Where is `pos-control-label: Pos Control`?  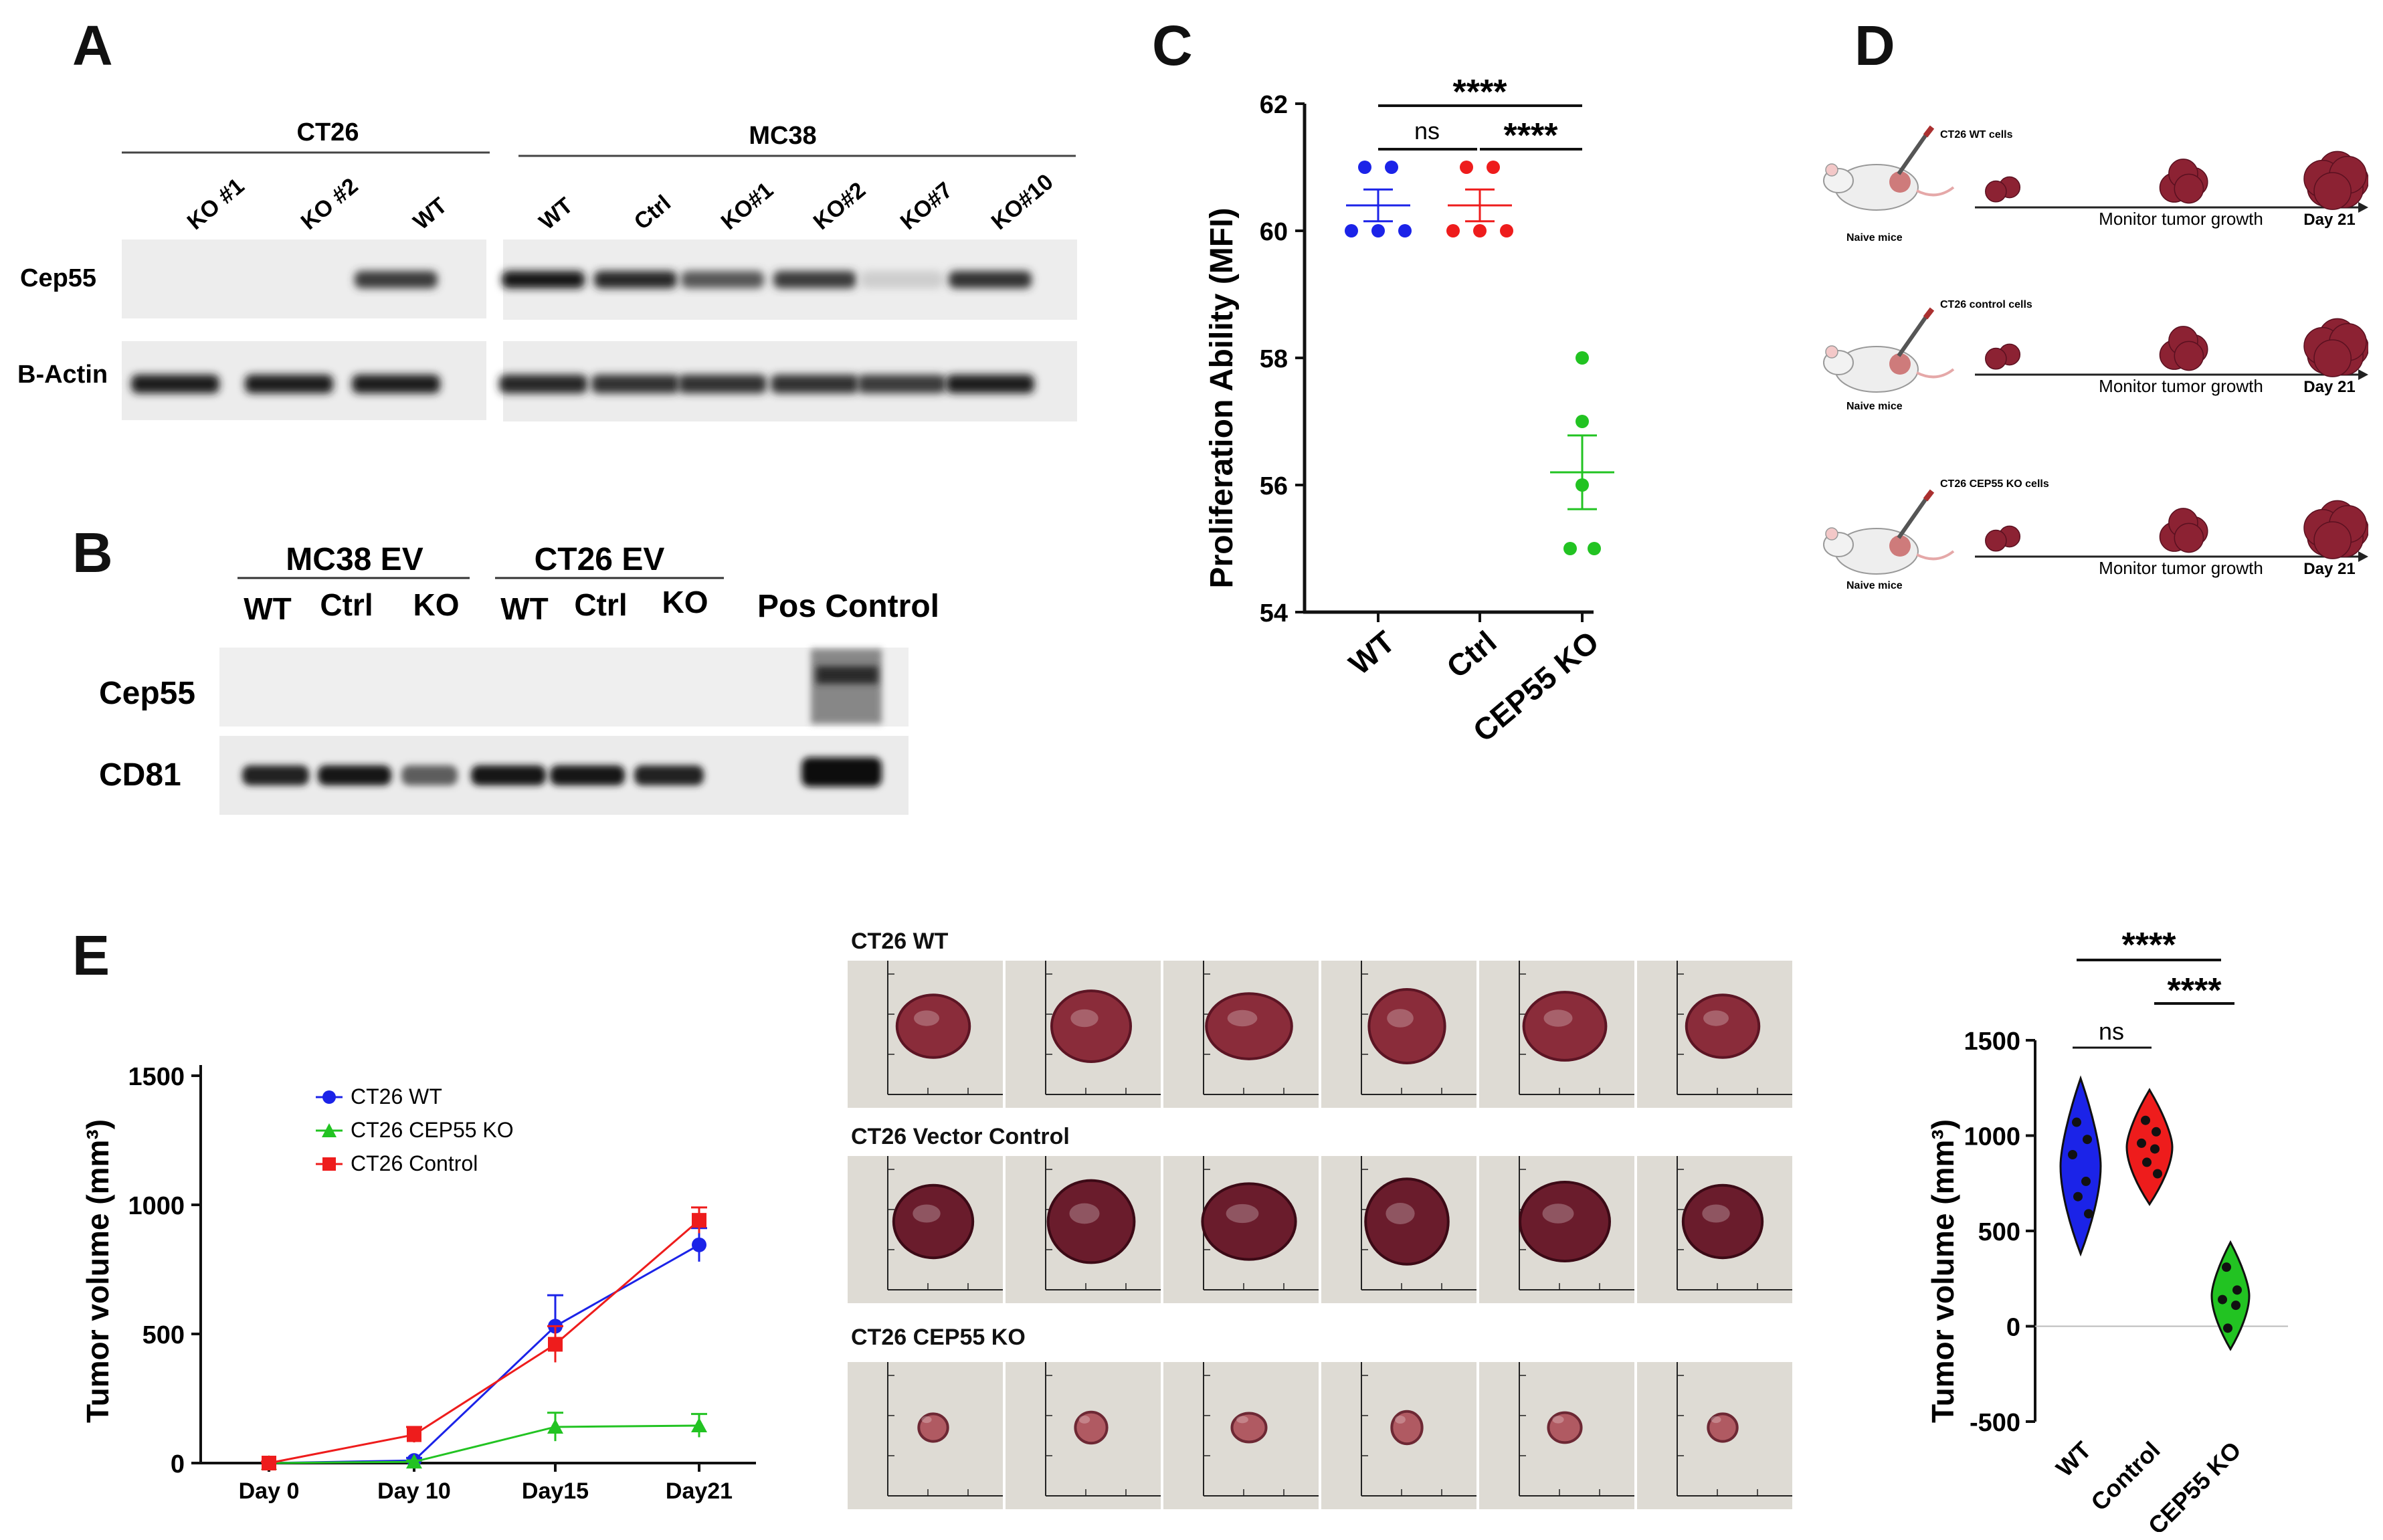
pos-control-label: Pos Control is located at coordinates (848, 606).